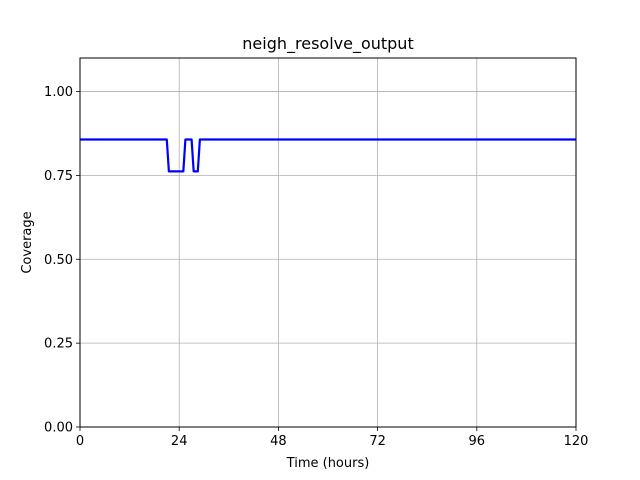 The image size is (640, 480). I want to click on x-axis-ticks: 0 24 48 72 96 120, so click(332, 438).